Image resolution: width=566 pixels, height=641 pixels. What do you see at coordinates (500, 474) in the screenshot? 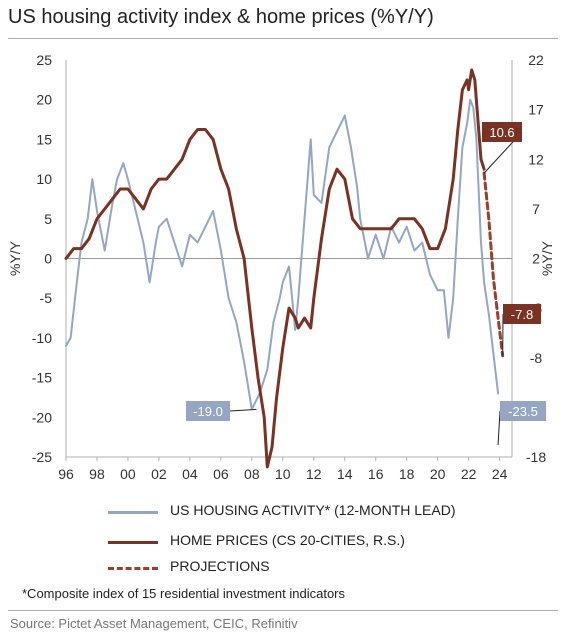
I see `x-tick-label: 24` at bounding box center [500, 474].